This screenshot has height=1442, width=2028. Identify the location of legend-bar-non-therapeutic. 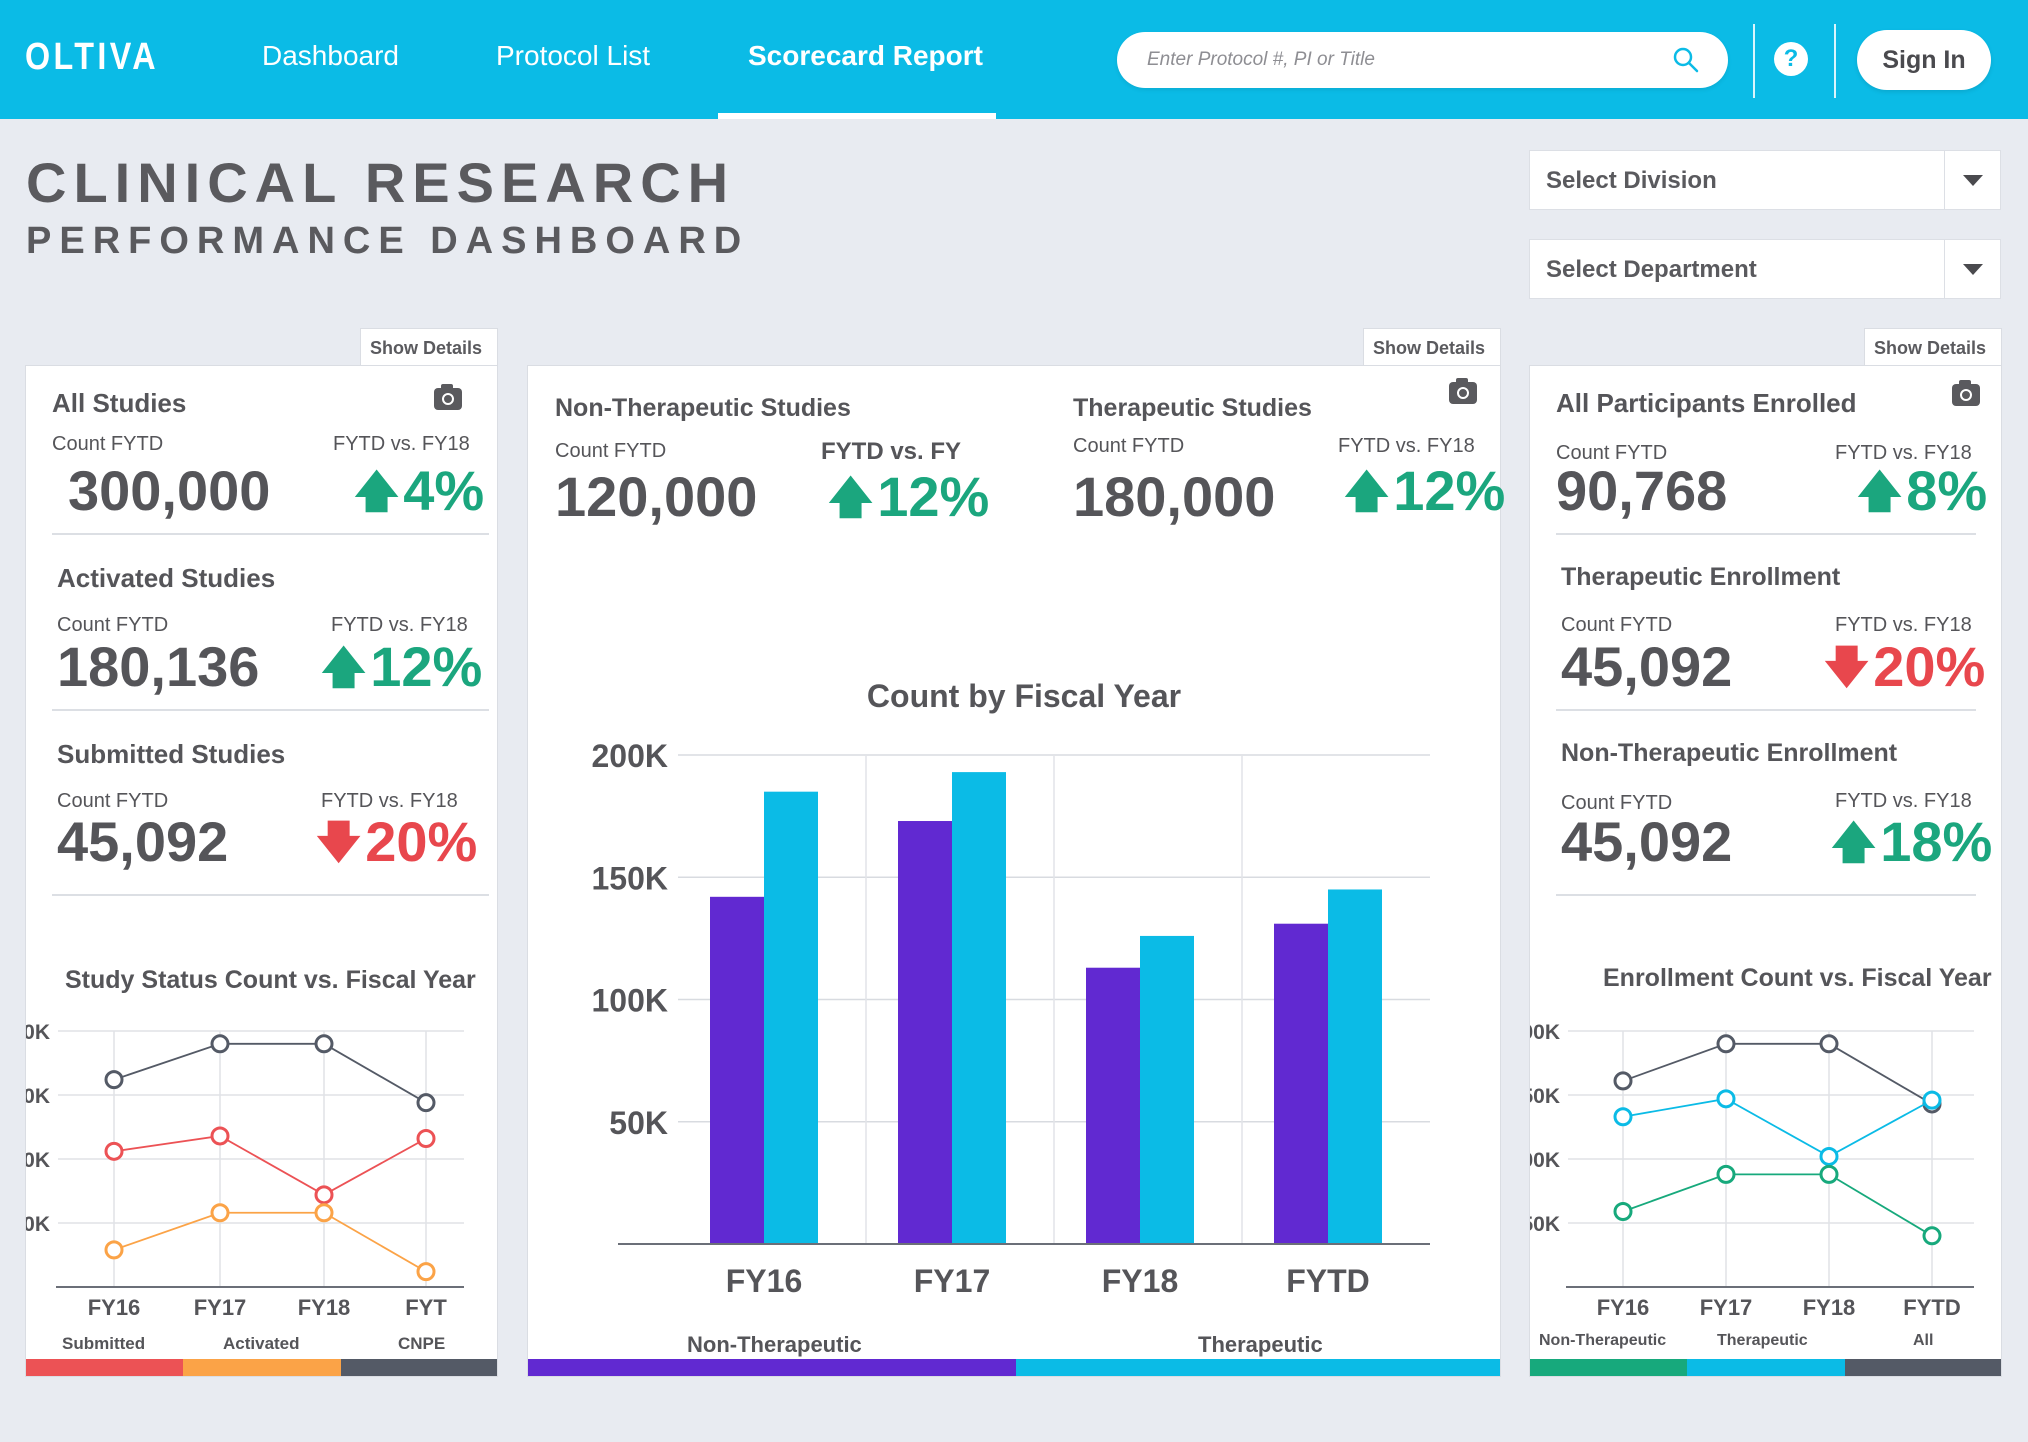
(772, 1367).